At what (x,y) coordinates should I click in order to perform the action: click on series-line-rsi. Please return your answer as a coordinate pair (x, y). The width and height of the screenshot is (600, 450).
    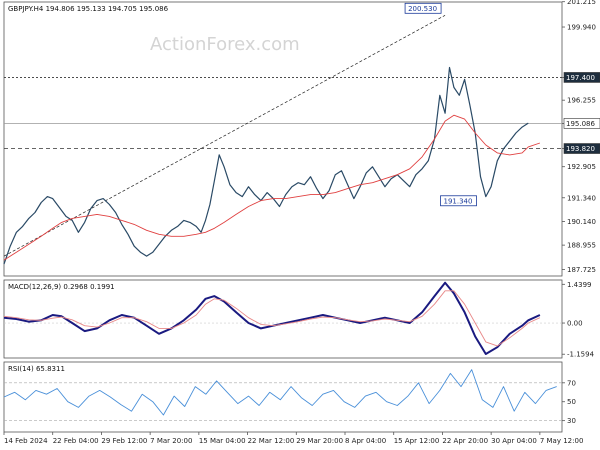
    Looking at the image, I should click on (280, 392).